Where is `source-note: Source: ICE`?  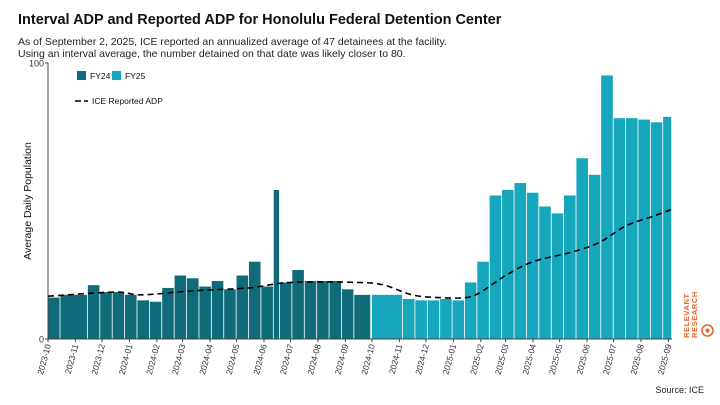
source-note: Source: ICE is located at coordinates (679, 390).